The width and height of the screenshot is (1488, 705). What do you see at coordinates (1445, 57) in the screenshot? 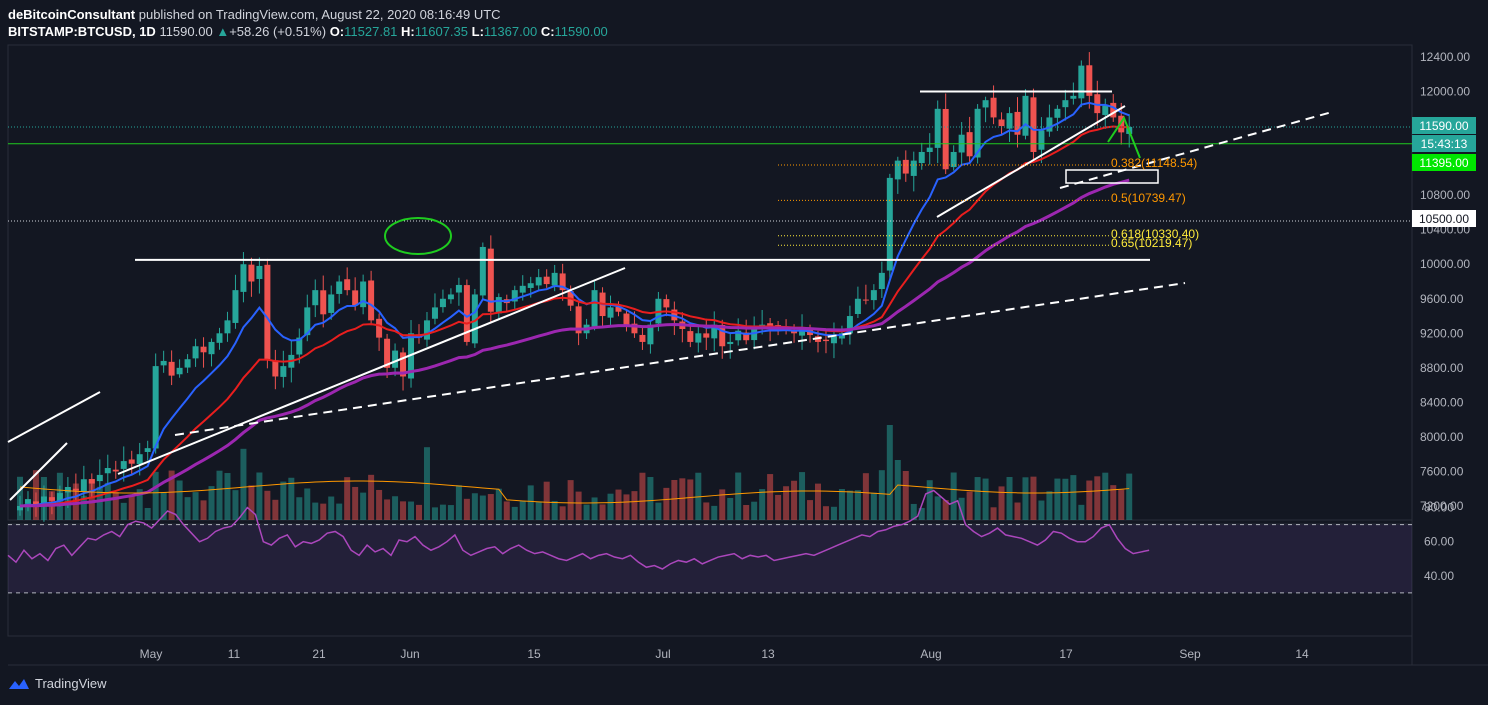
I see `price-tick: 12400.00` at bounding box center [1445, 57].